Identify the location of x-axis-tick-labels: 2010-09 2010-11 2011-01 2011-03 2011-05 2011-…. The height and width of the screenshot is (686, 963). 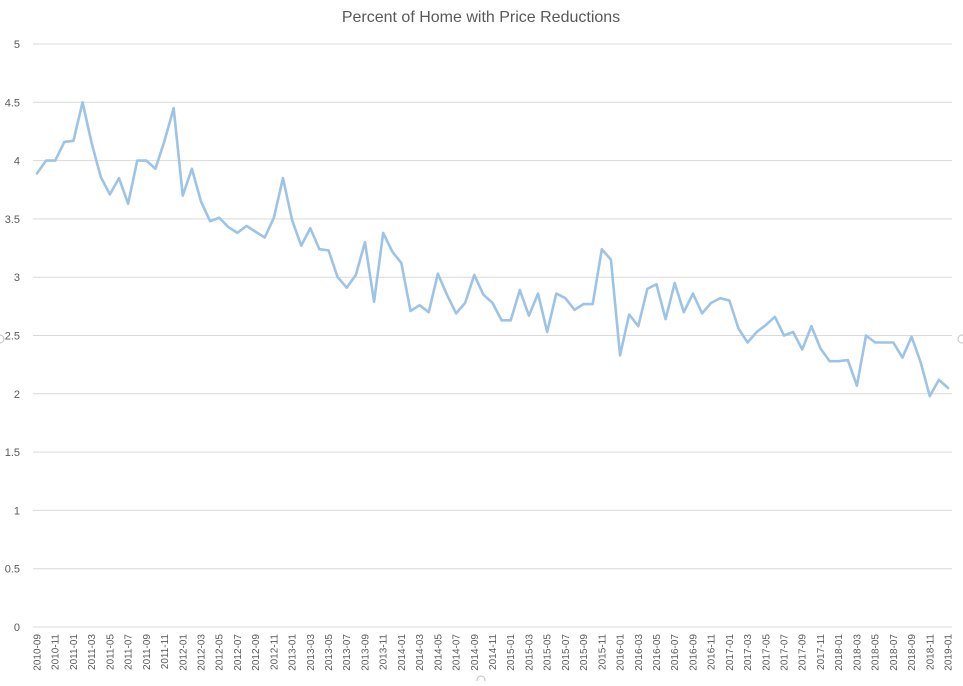
(494, 652).